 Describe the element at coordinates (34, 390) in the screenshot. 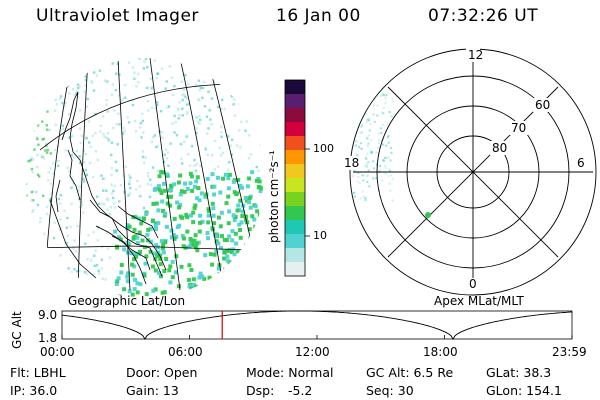

I see `ip-info: IP: 36.0` at that location.